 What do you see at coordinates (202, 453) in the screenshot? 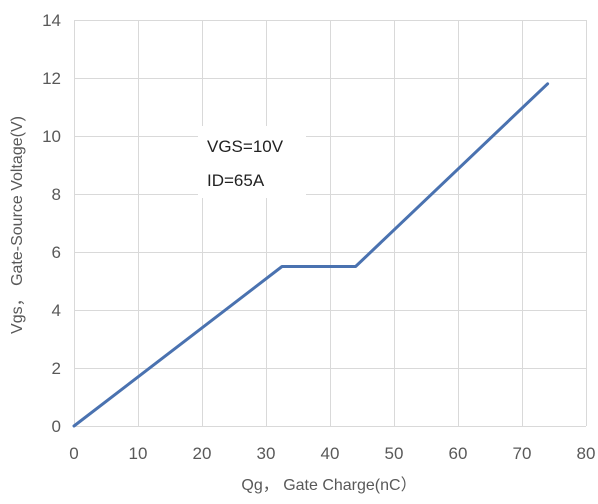
I see `x-tick-label: 20` at bounding box center [202, 453].